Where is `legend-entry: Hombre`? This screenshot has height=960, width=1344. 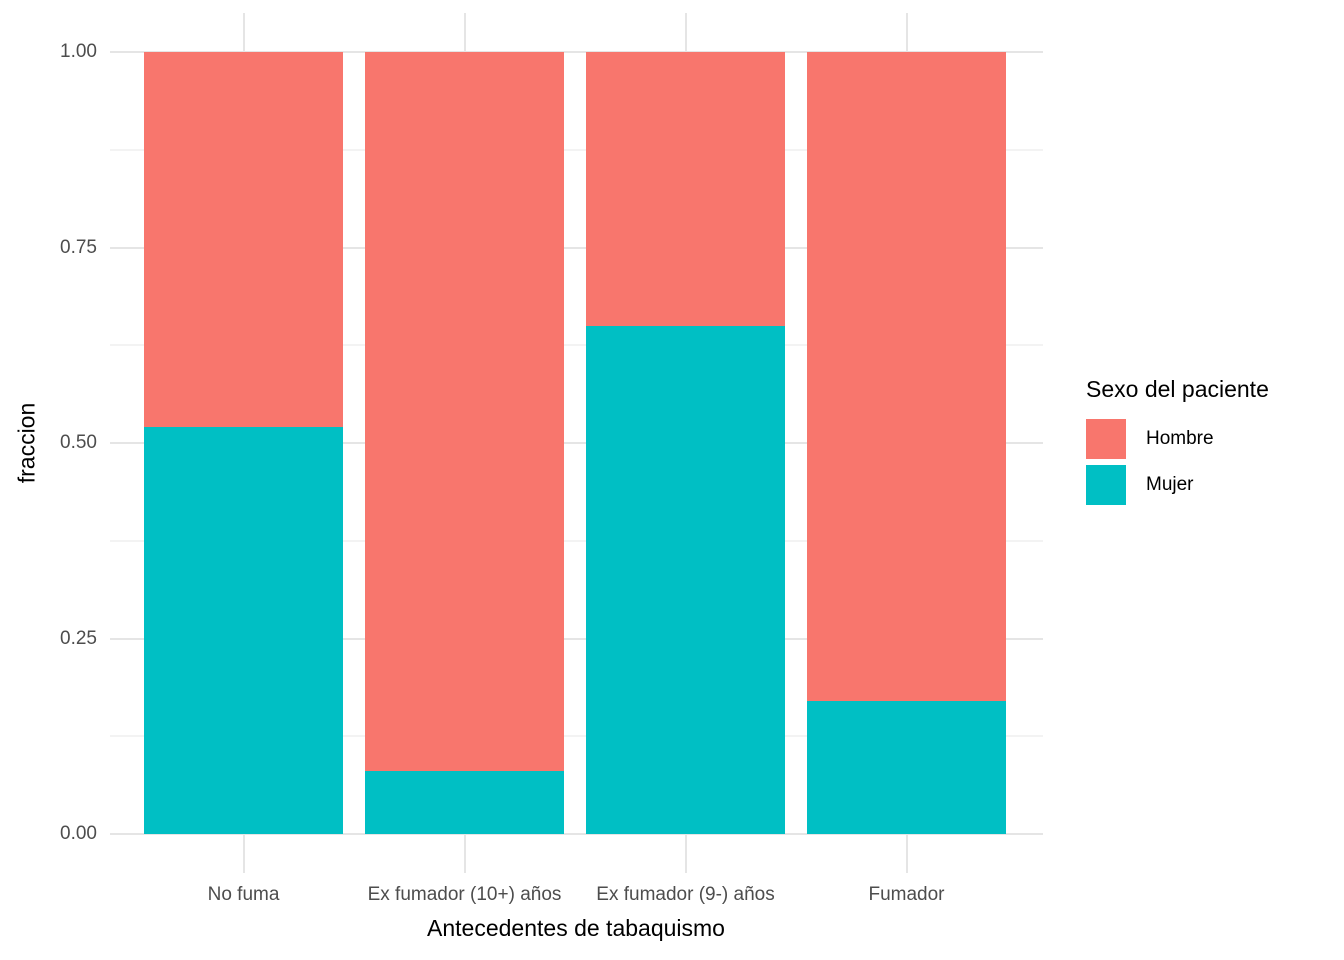 legend-entry: Hombre is located at coordinates (1177, 439).